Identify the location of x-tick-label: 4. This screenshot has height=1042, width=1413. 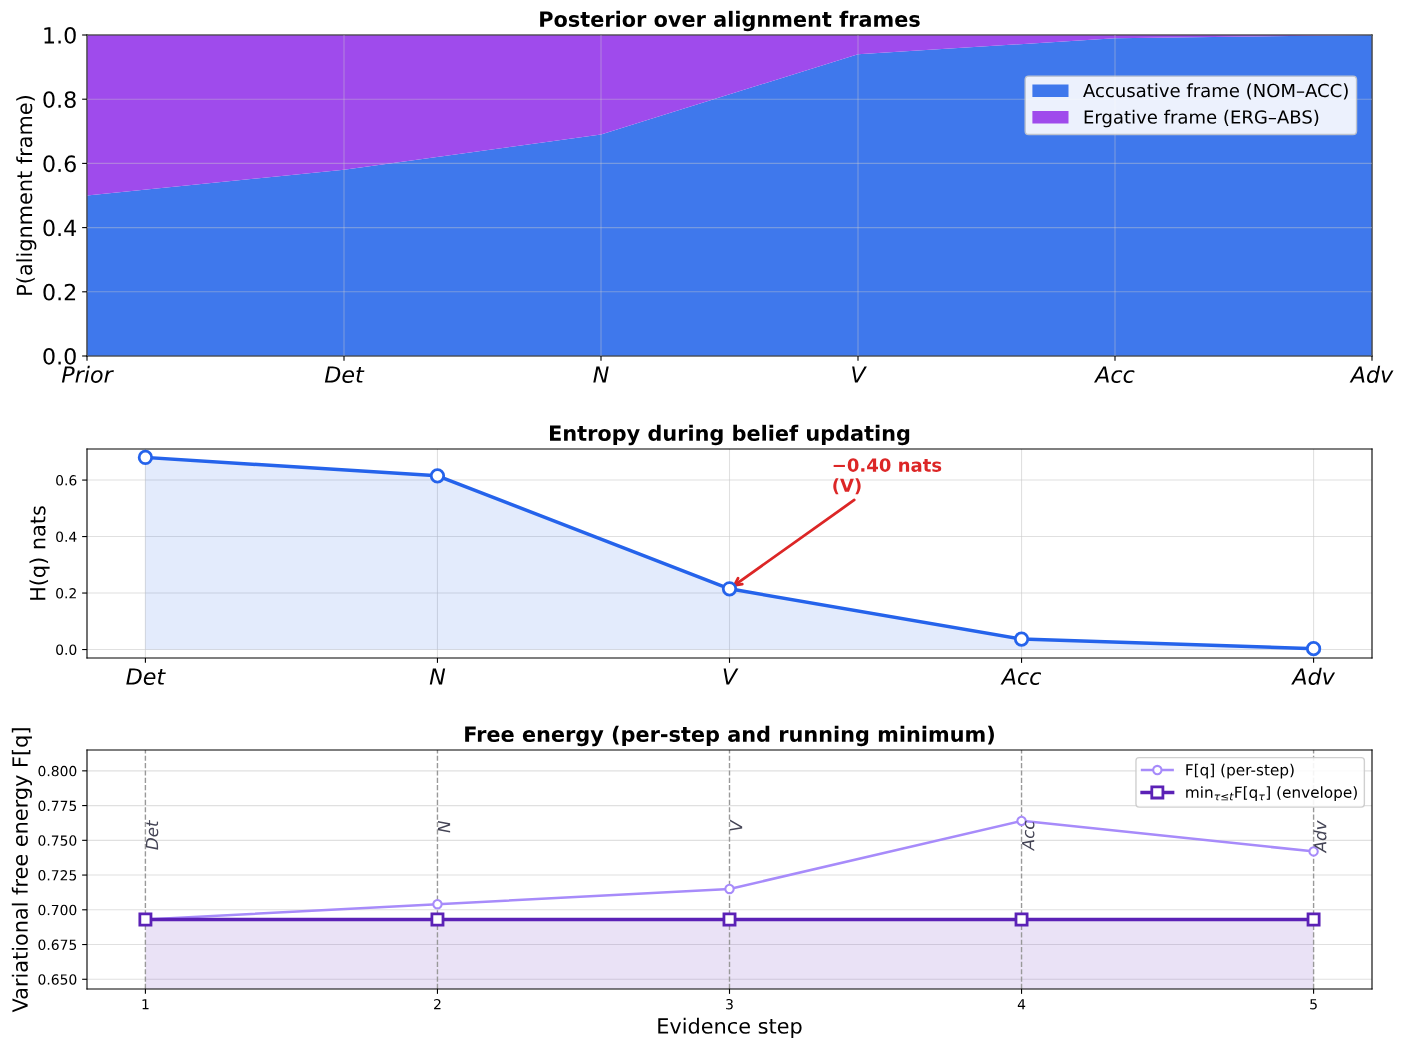
(1021, 1004).